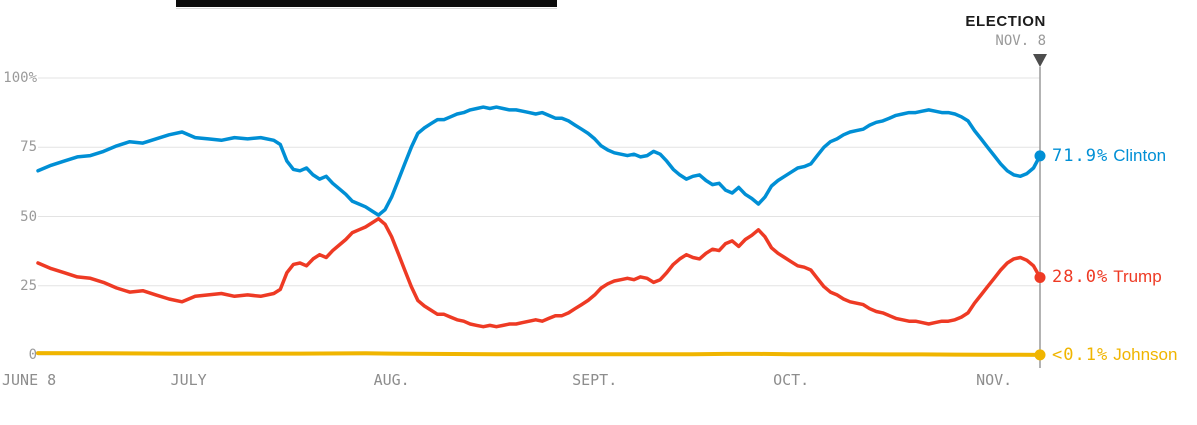 The height and width of the screenshot is (425, 1197). I want to click on x-tick-label-sept-: SEPT., so click(595, 380).